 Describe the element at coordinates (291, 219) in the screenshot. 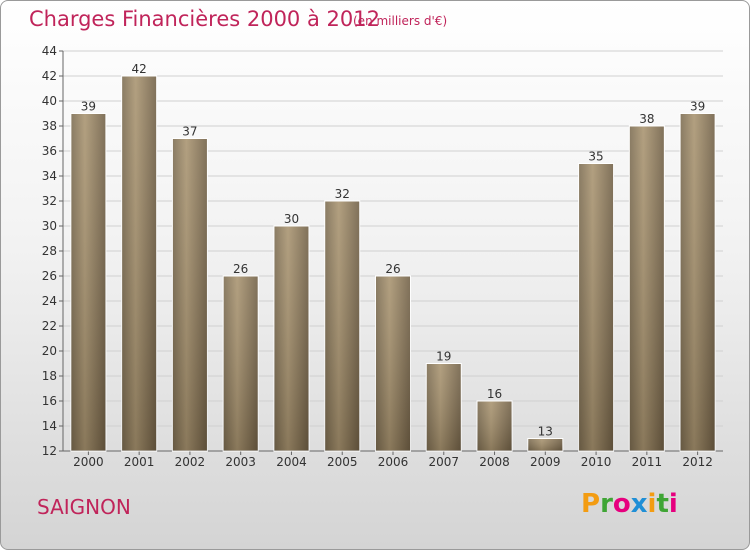

I see `data-label: 30` at that location.